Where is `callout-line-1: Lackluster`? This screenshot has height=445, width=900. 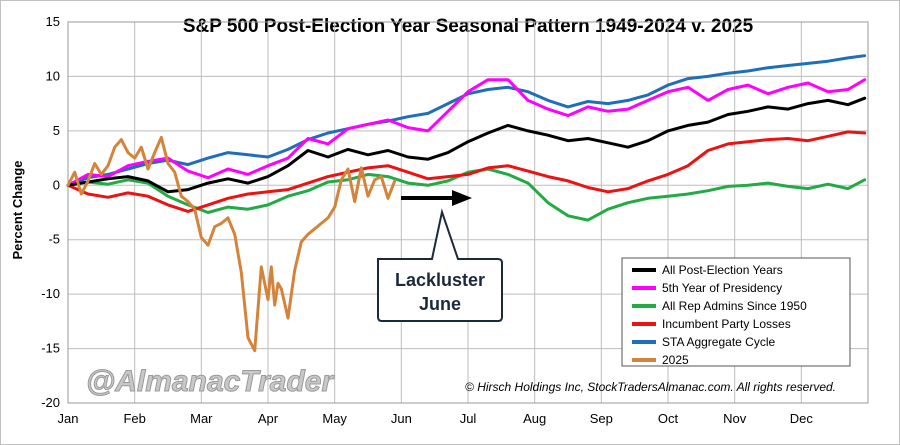 callout-line-1: Lackluster is located at coordinates (440, 280).